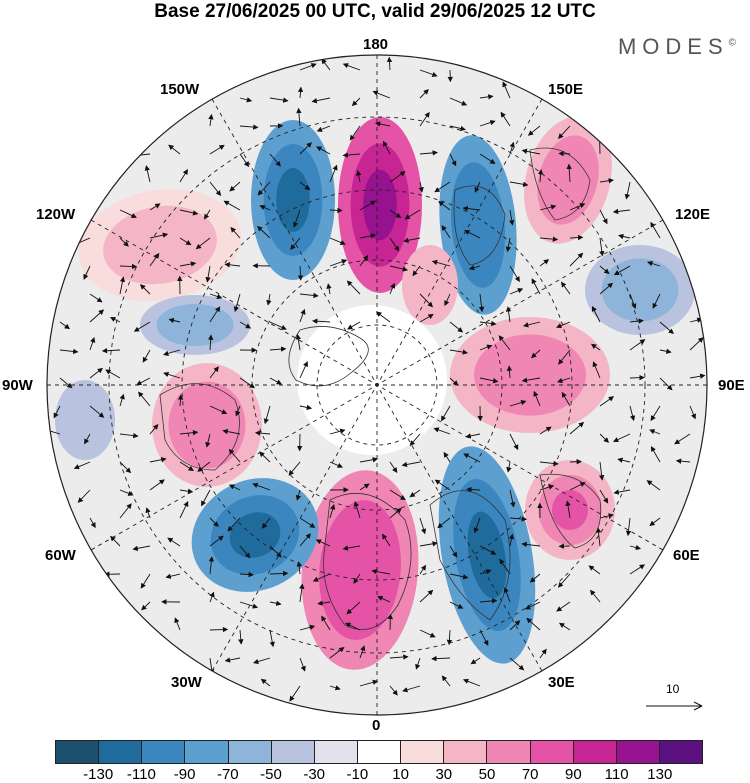 The height and width of the screenshot is (783, 750). What do you see at coordinates (686, 555) in the screenshot?
I see `lon-label-60e: 60E` at bounding box center [686, 555].